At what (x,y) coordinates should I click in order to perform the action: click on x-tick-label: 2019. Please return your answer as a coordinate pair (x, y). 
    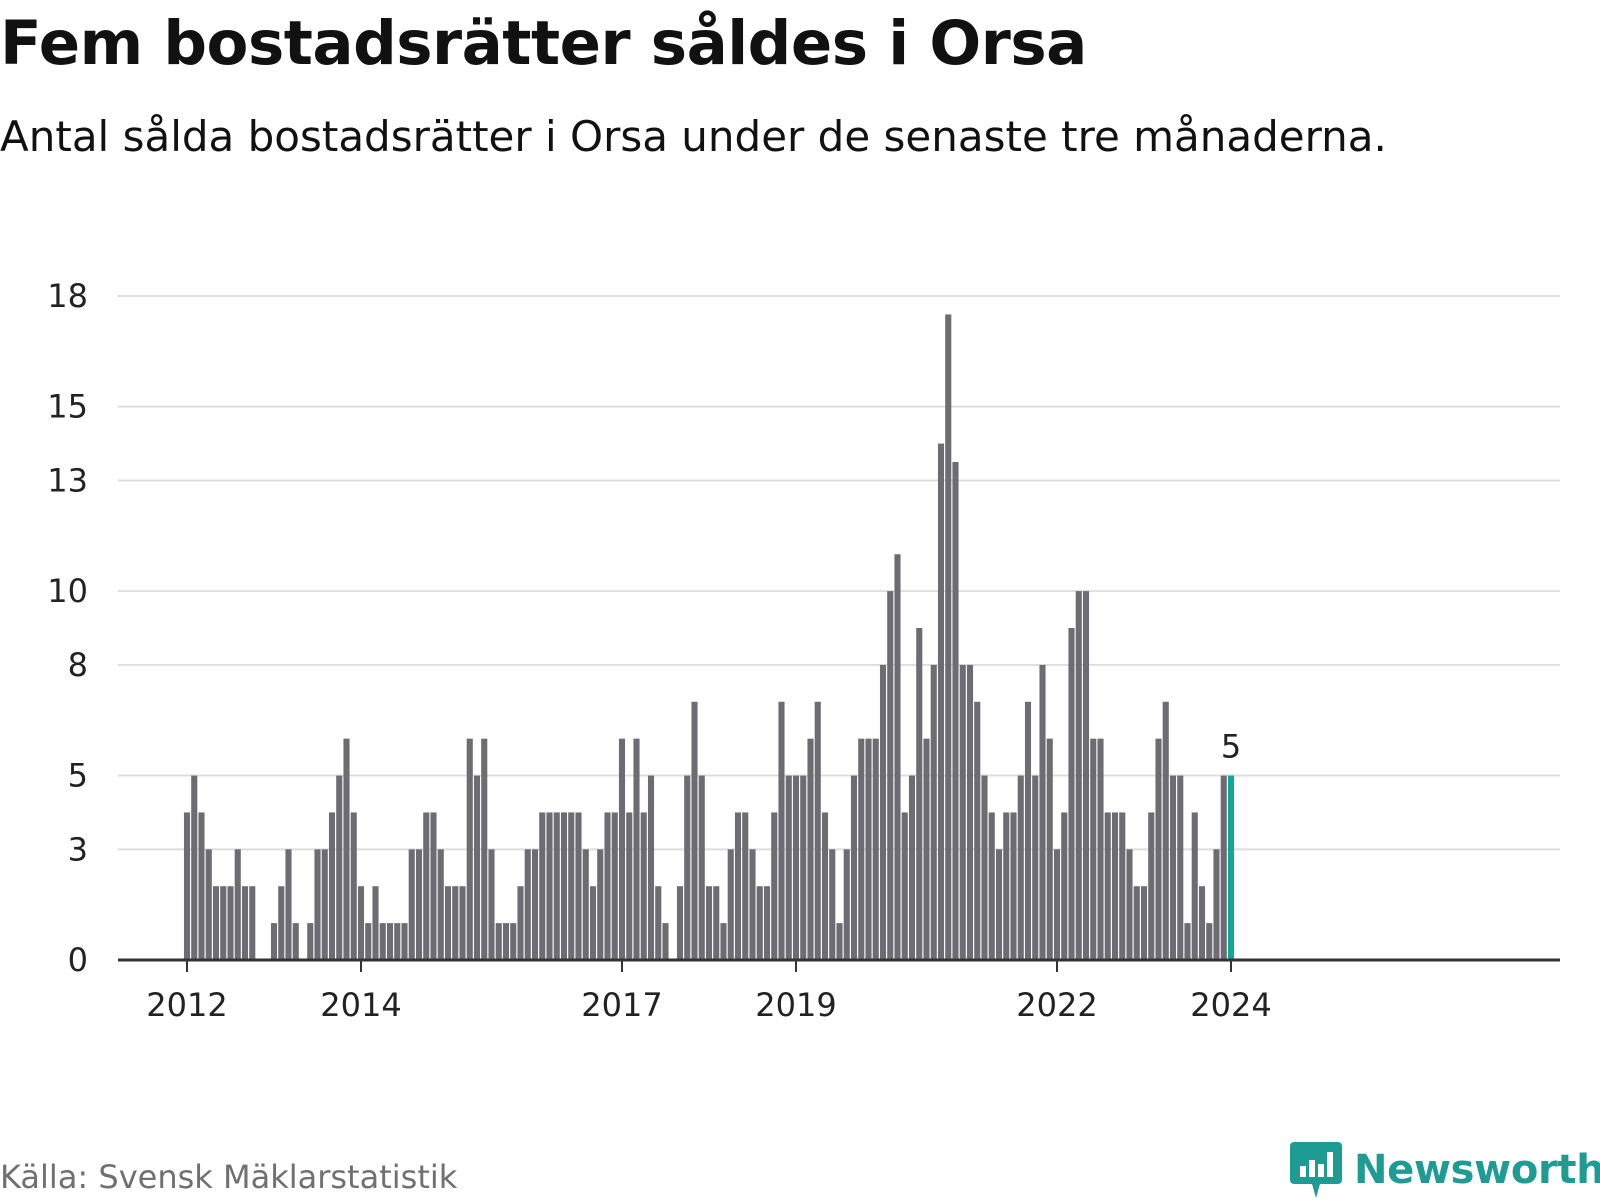
    Looking at the image, I should click on (795, 1005).